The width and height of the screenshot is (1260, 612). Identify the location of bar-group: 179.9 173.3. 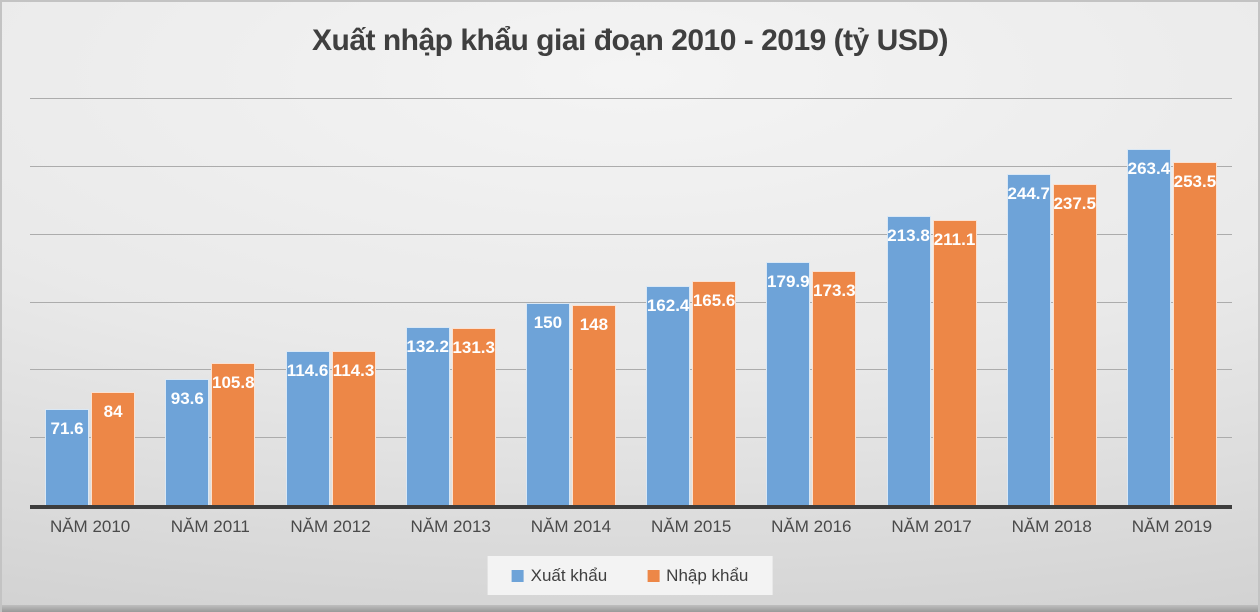
(811, 302).